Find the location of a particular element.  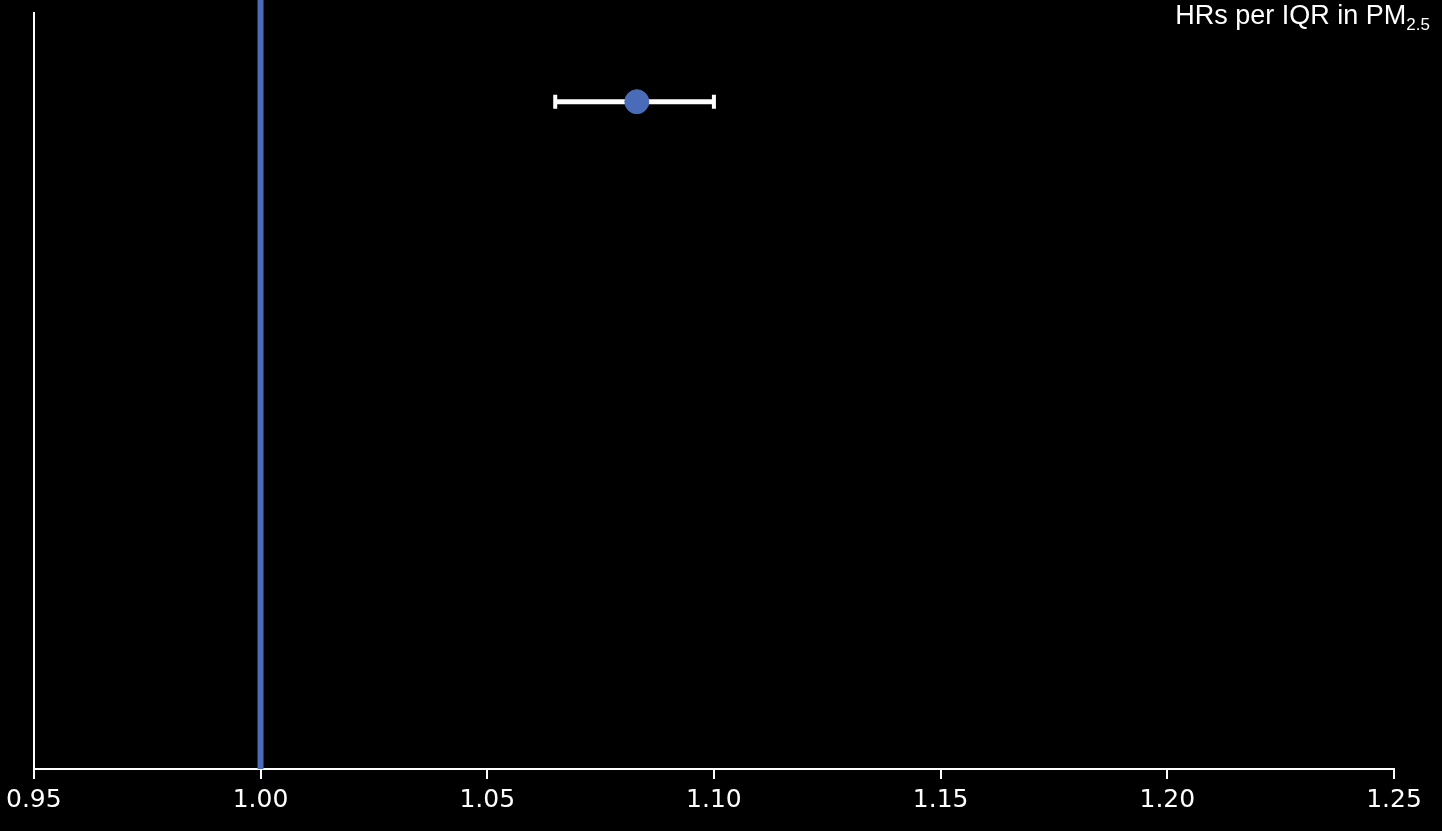

x-tick-label: 1.05 is located at coordinates (487, 798).